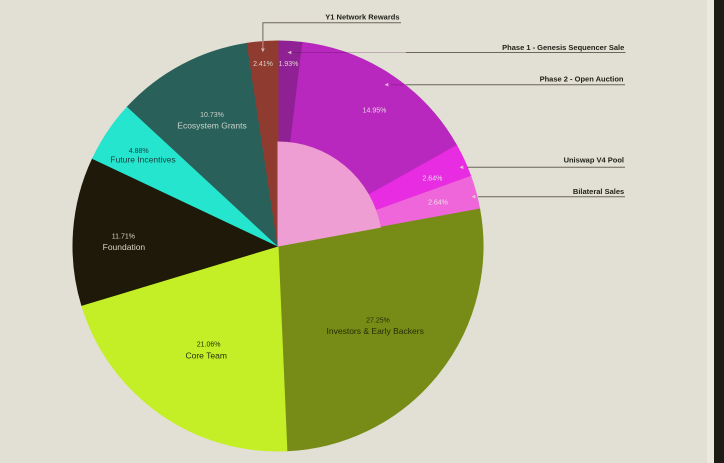  What do you see at coordinates (263, 64) in the screenshot?
I see `svg-text: 2.41%` at bounding box center [263, 64].